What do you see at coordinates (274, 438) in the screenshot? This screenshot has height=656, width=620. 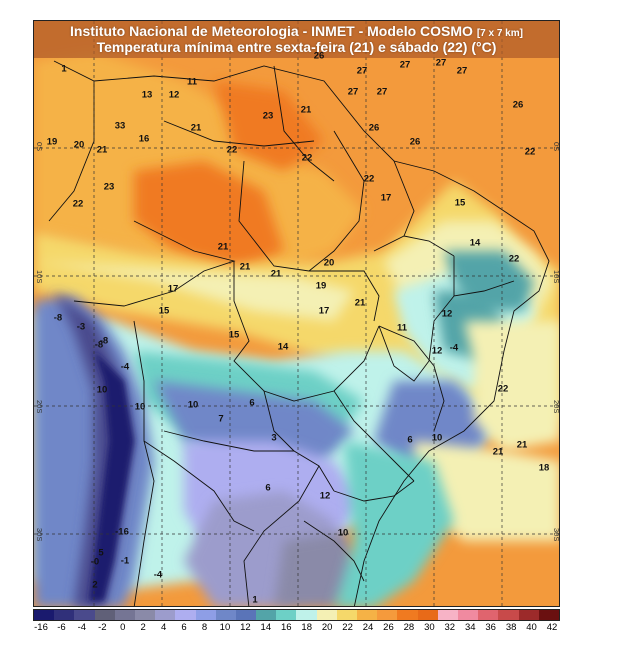 I see `temperature-value: 3` at bounding box center [274, 438].